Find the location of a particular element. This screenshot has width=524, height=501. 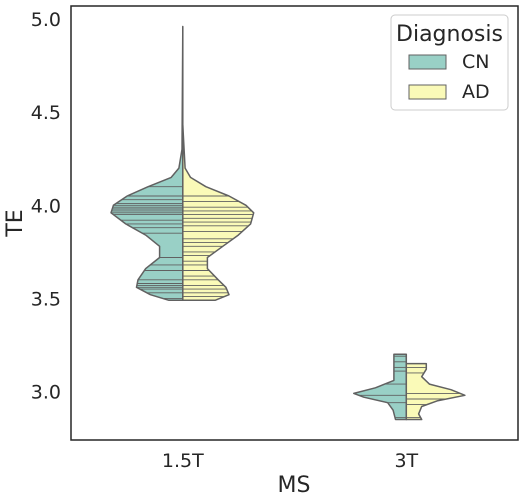

y-tick-label: 5.0 is located at coordinates (46, 20).